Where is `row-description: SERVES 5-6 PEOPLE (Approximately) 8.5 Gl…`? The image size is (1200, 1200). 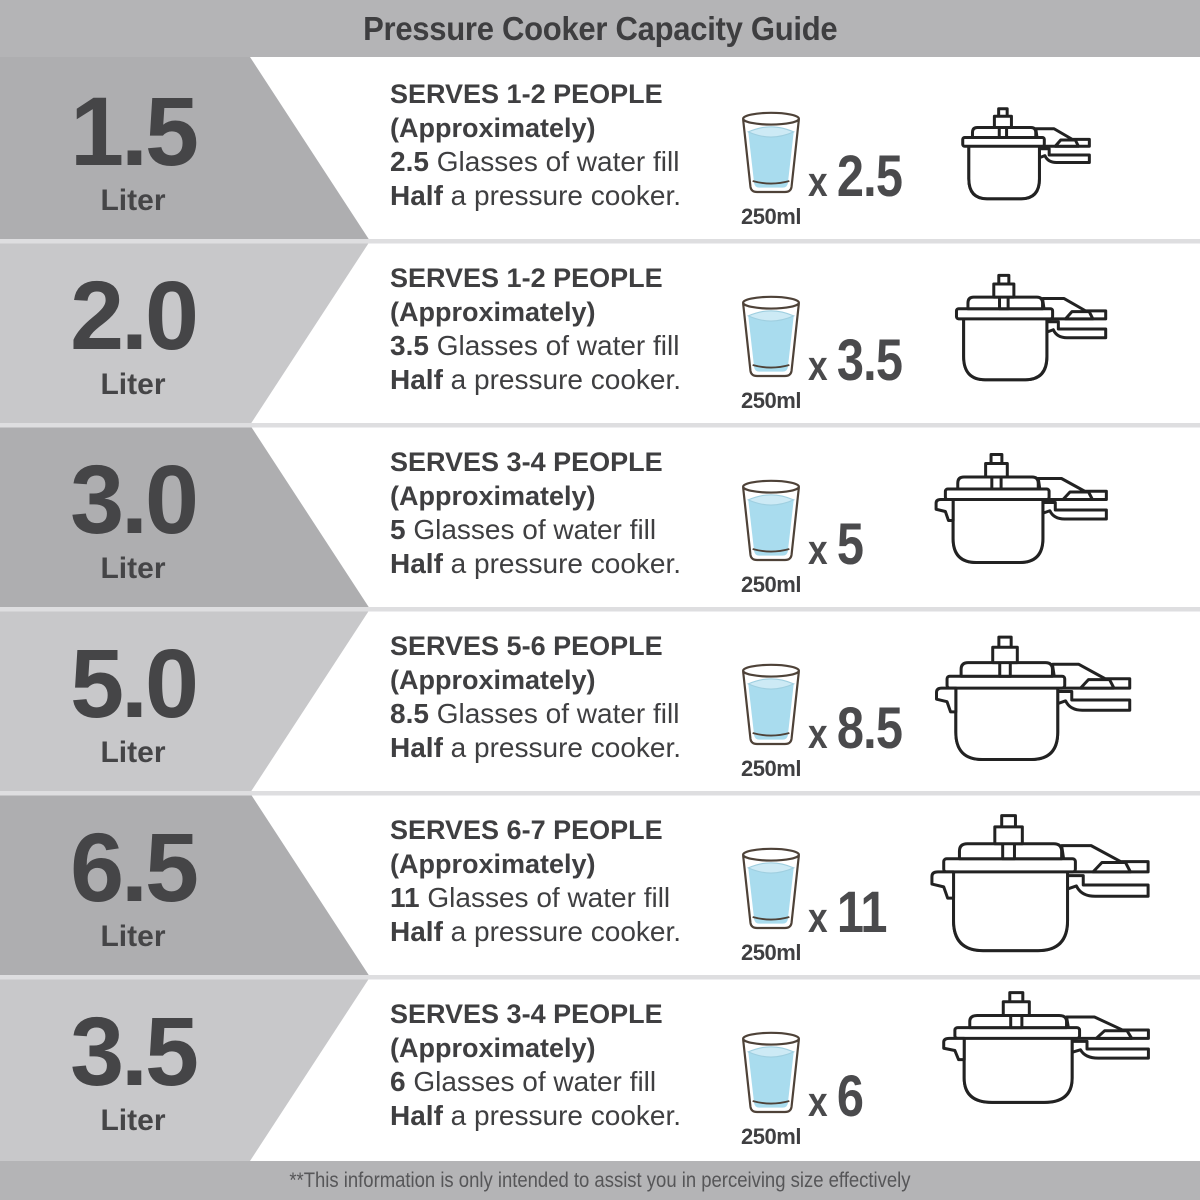
row-description: SERVES 5-6 PEOPLE (Approximately) 8.5 Gl… is located at coordinates (535, 697).